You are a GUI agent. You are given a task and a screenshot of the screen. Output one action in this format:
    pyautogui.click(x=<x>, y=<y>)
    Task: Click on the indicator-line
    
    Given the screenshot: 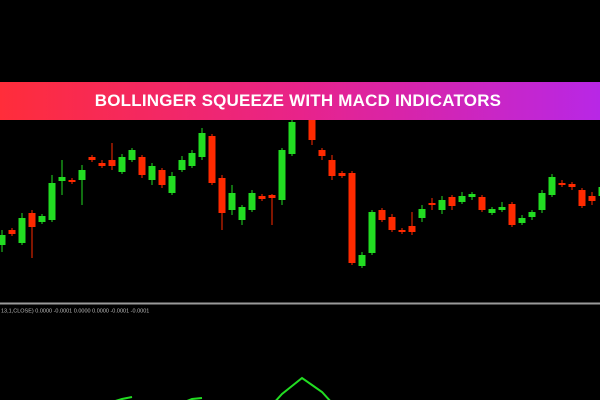 What is the action you would take?
    pyautogui.click(x=223, y=388)
    